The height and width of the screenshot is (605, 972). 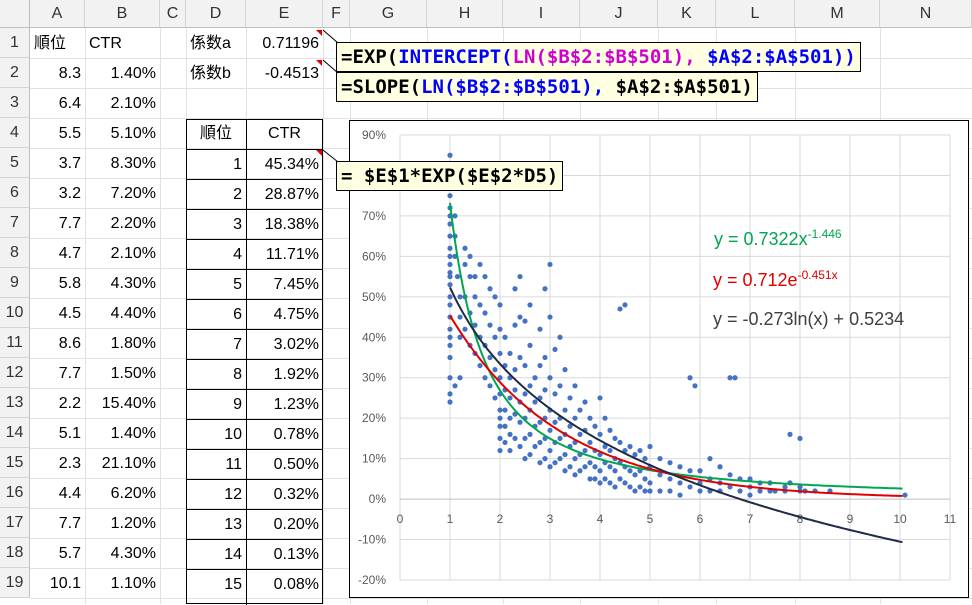 I want to click on column-header-k: K, so click(x=687, y=14).